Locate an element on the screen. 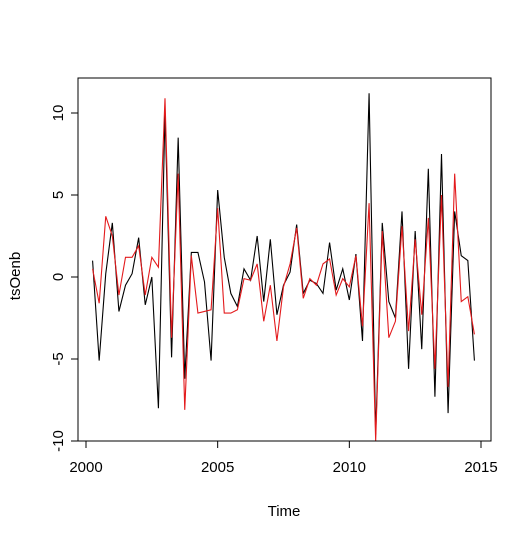 The width and height of the screenshot is (531, 540). y-axis: -10 -5 0 5 10 is located at coordinates (64, 278).